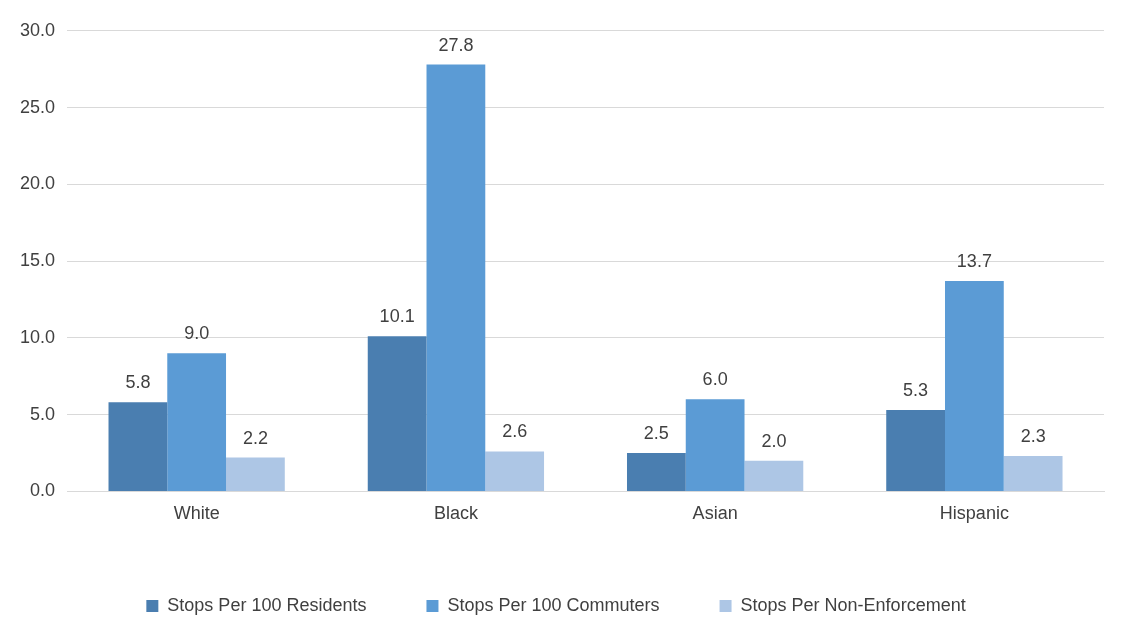  I want to click on data-label: 10.1, so click(397, 316).